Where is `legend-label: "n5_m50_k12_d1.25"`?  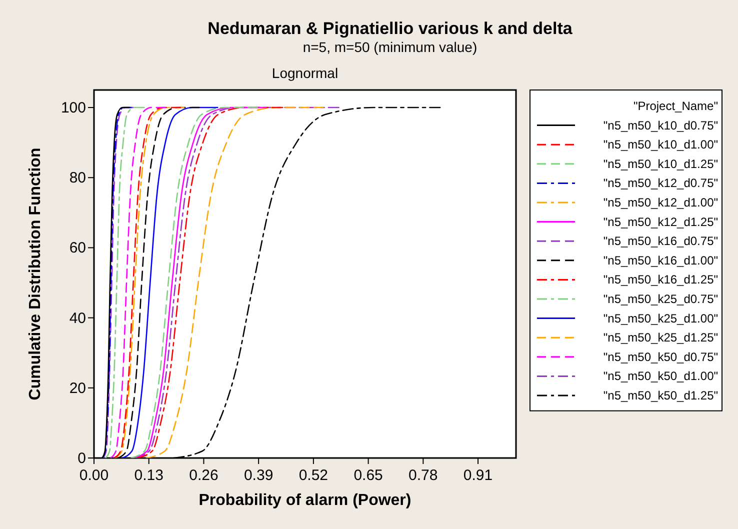 legend-label: "n5_m50_k12_d1.25" is located at coordinates (660, 221).